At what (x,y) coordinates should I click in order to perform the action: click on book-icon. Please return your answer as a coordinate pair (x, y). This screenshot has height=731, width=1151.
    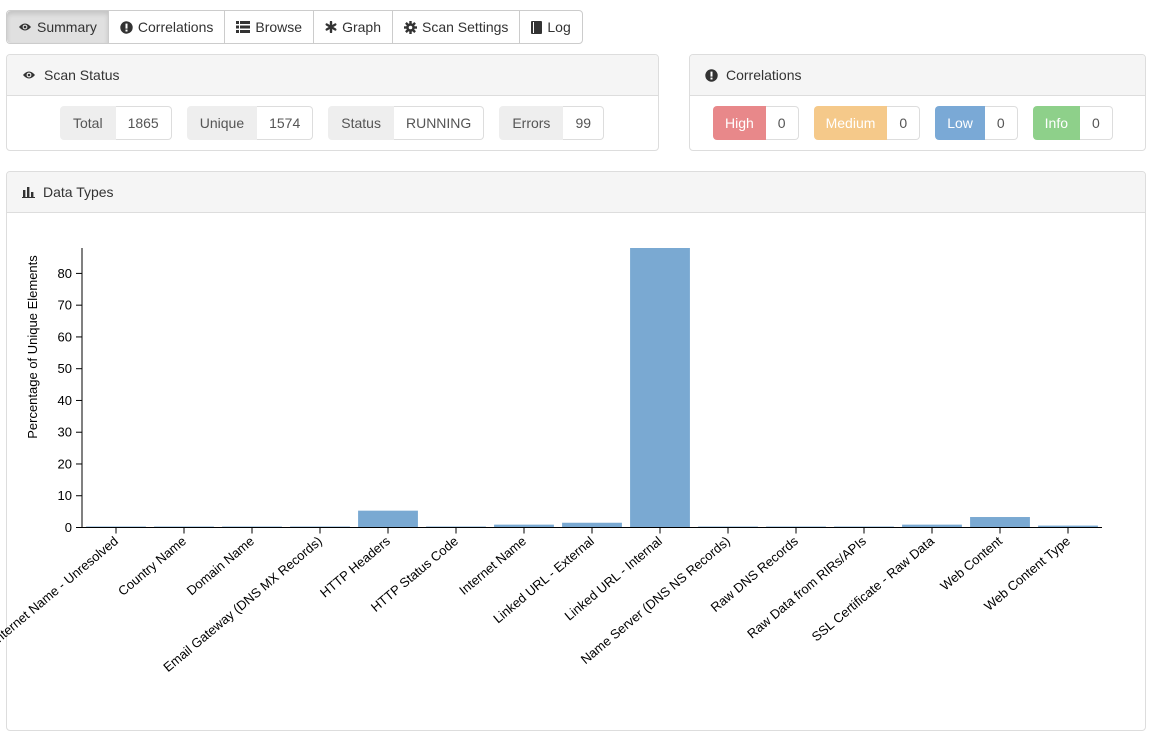
    Looking at the image, I should click on (537, 27).